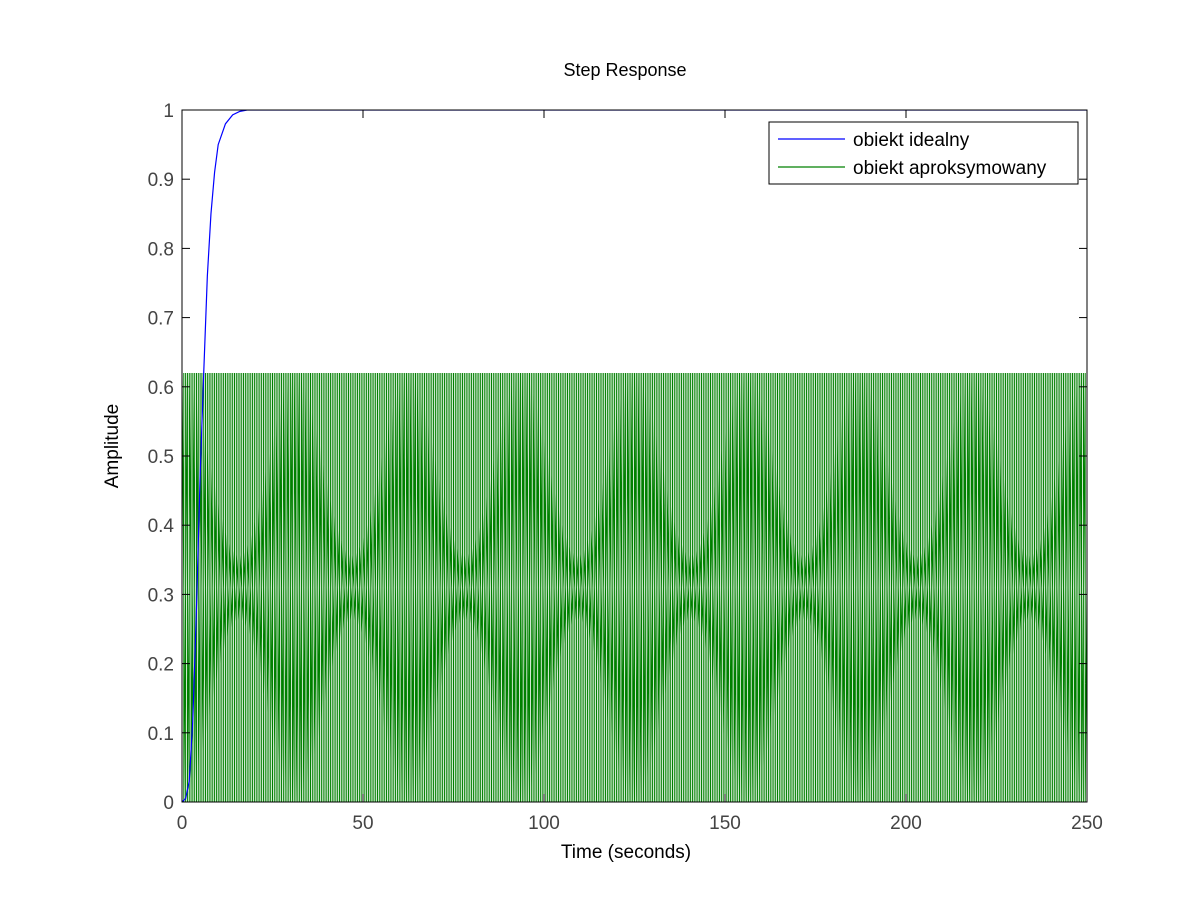 This screenshot has width=1201, height=901. I want to click on legend: obiekt idealny obiekt aproksymowany, so click(923, 153).